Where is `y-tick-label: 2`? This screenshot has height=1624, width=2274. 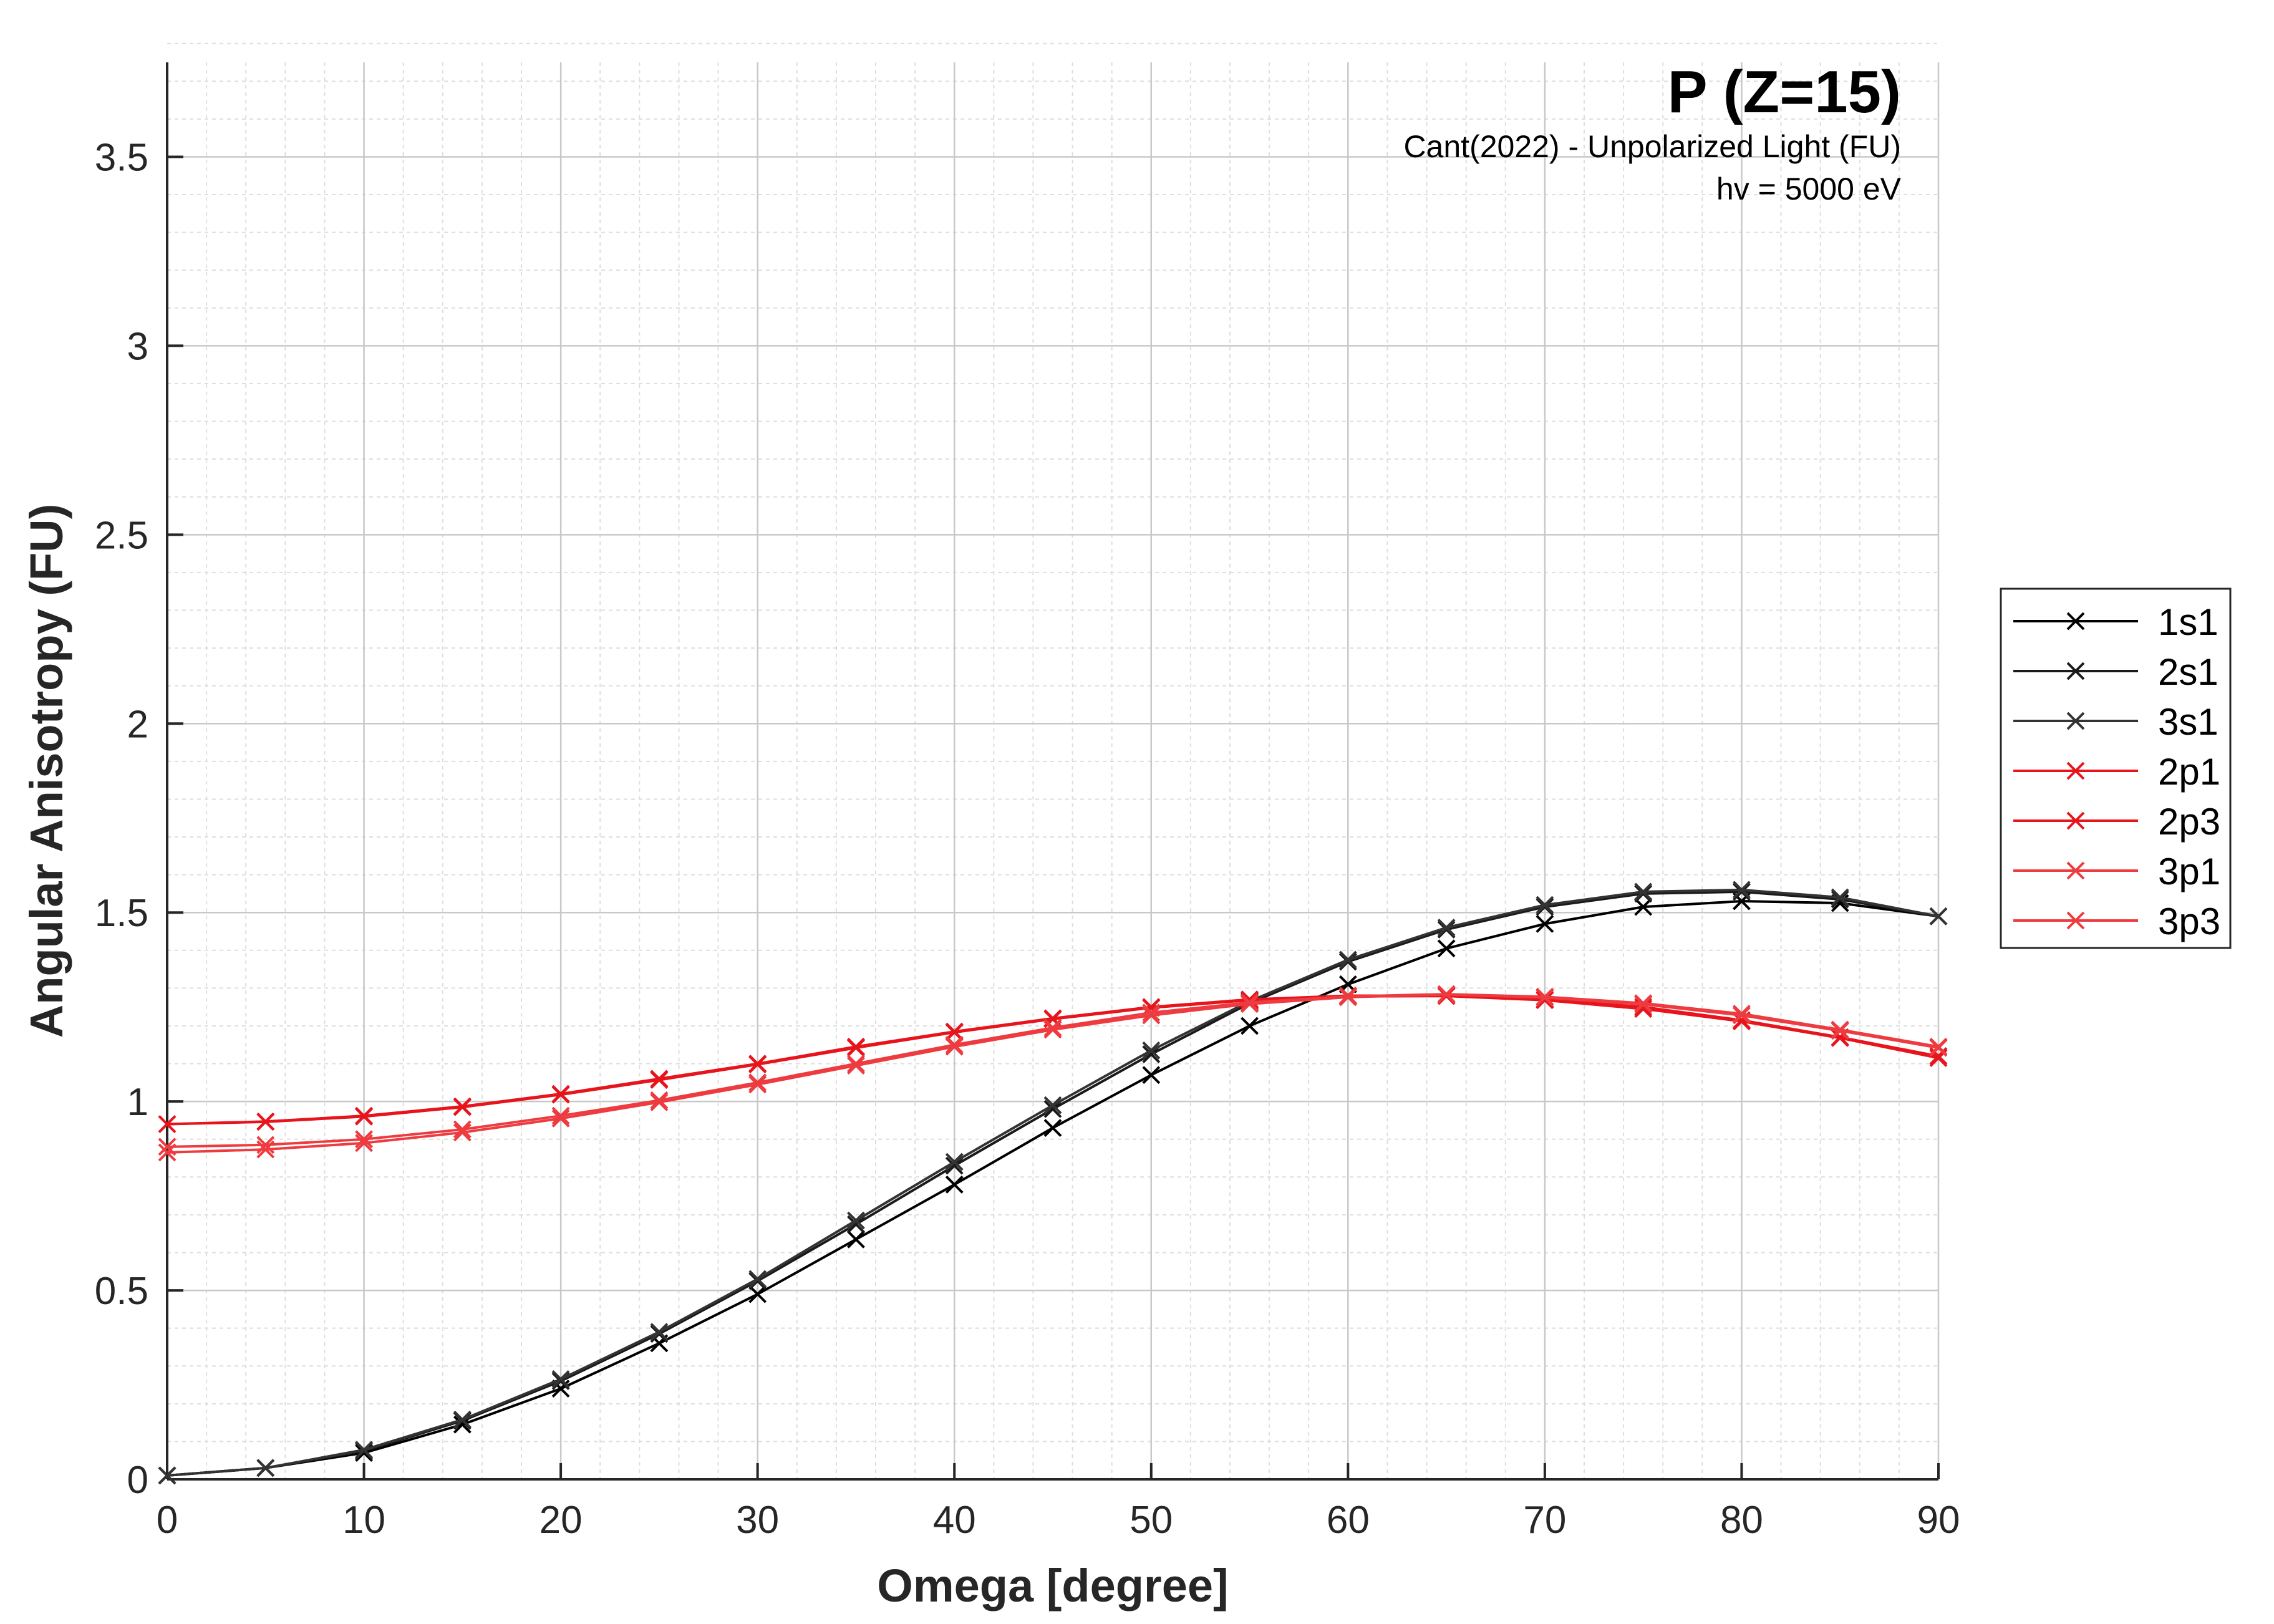
y-tick-label: 2 is located at coordinates (137, 725).